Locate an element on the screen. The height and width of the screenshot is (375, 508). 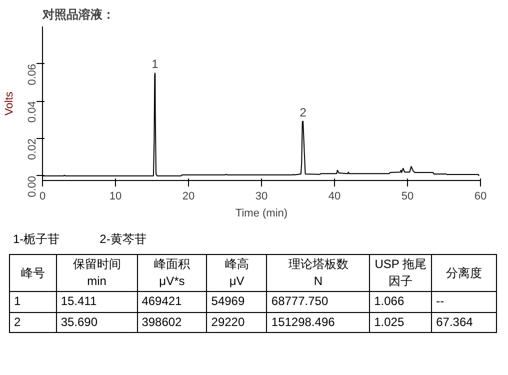
text: 35.690 is located at coordinates (97, 322).